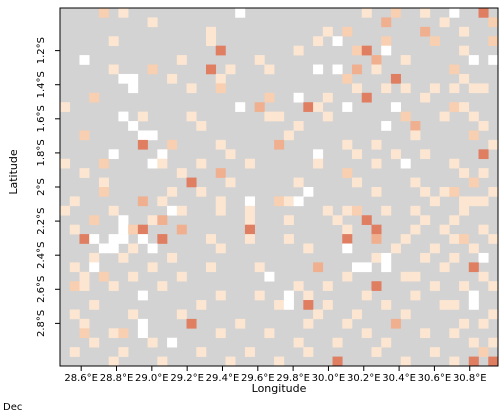 The height and width of the screenshot is (415, 504). Describe the element at coordinates (41, 152) in the screenshot. I see `y-tick-label: 1.8°S` at that location.